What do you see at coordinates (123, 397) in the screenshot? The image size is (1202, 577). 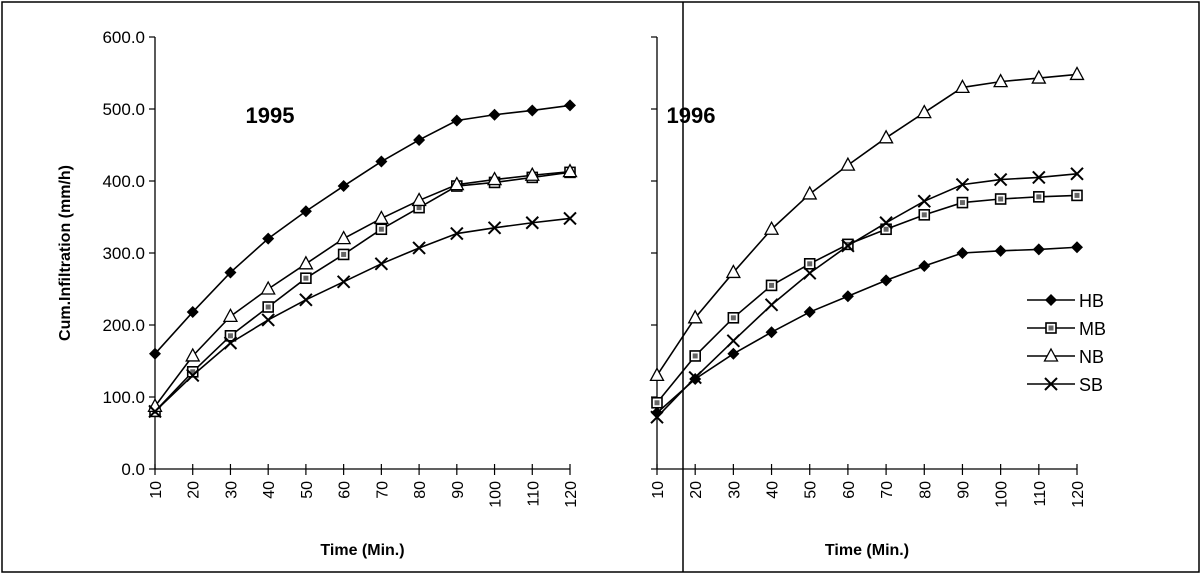 I see `y-tick-label: 100.0` at bounding box center [123, 397].